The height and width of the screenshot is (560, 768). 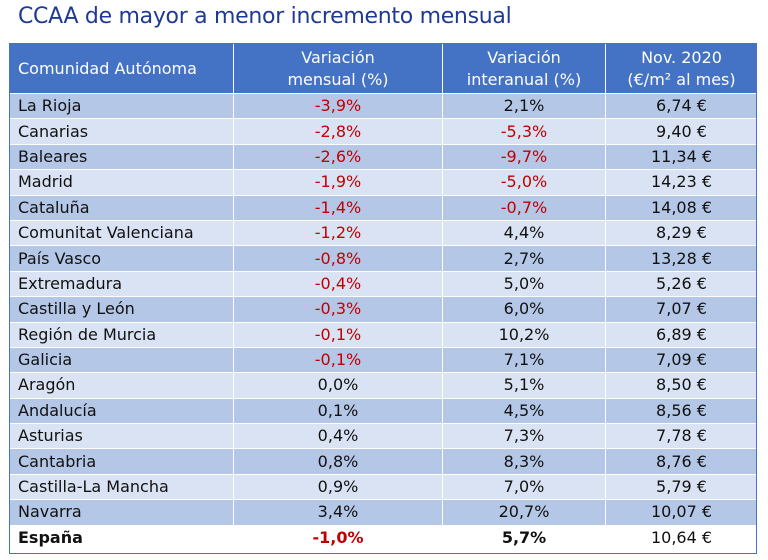 I want to click on table-row: Aragón 0,0% 5,1% 8,50 €, so click(x=383, y=385).